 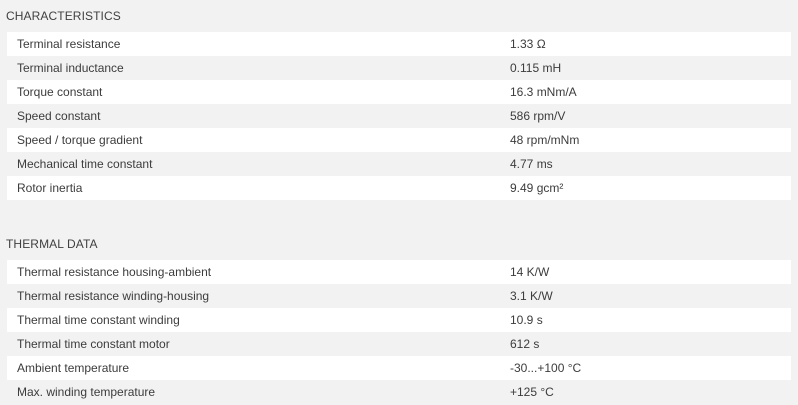 I want to click on table-row: Ambient temperature -30...+100 °C, so click(x=399, y=368).